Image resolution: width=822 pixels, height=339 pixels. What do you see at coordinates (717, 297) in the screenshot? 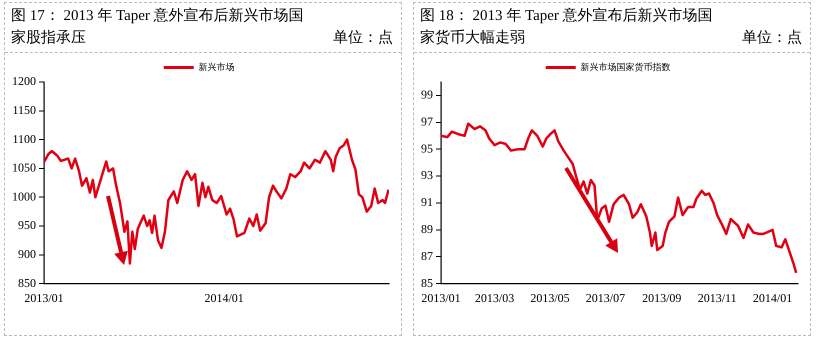
I see `x-tick-label: 2013/11` at bounding box center [717, 297].